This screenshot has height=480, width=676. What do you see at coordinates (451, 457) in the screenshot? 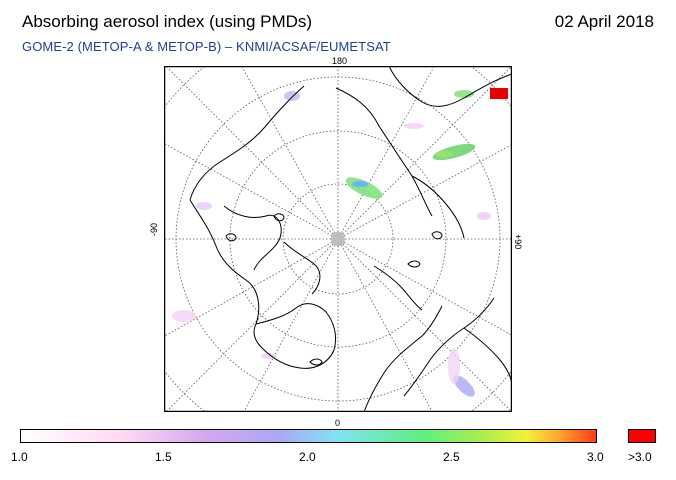
I see `colorbar-tick: 2.5` at bounding box center [451, 457].